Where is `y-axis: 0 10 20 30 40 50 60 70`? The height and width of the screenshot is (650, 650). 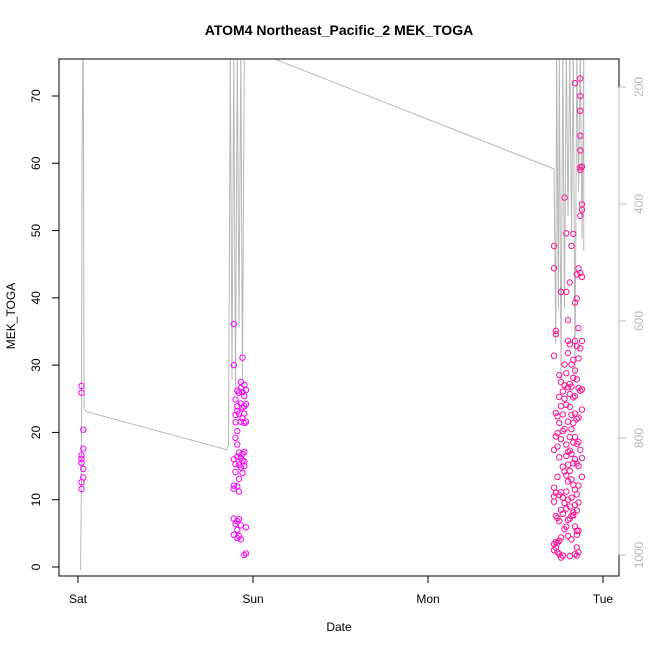 y-axis: 0 10 20 30 40 50 60 70 is located at coordinates (44, 329).